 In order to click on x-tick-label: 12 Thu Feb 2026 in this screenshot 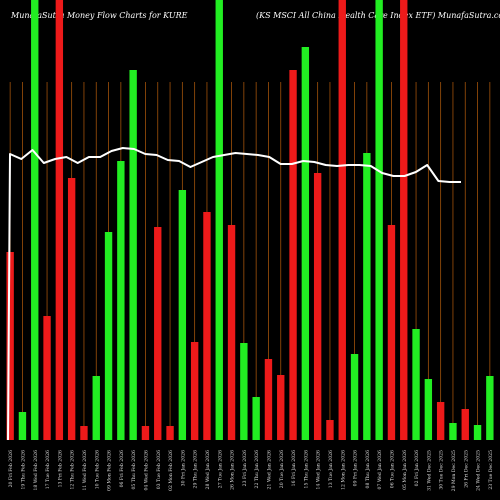, I will do `click(73, 470)`.